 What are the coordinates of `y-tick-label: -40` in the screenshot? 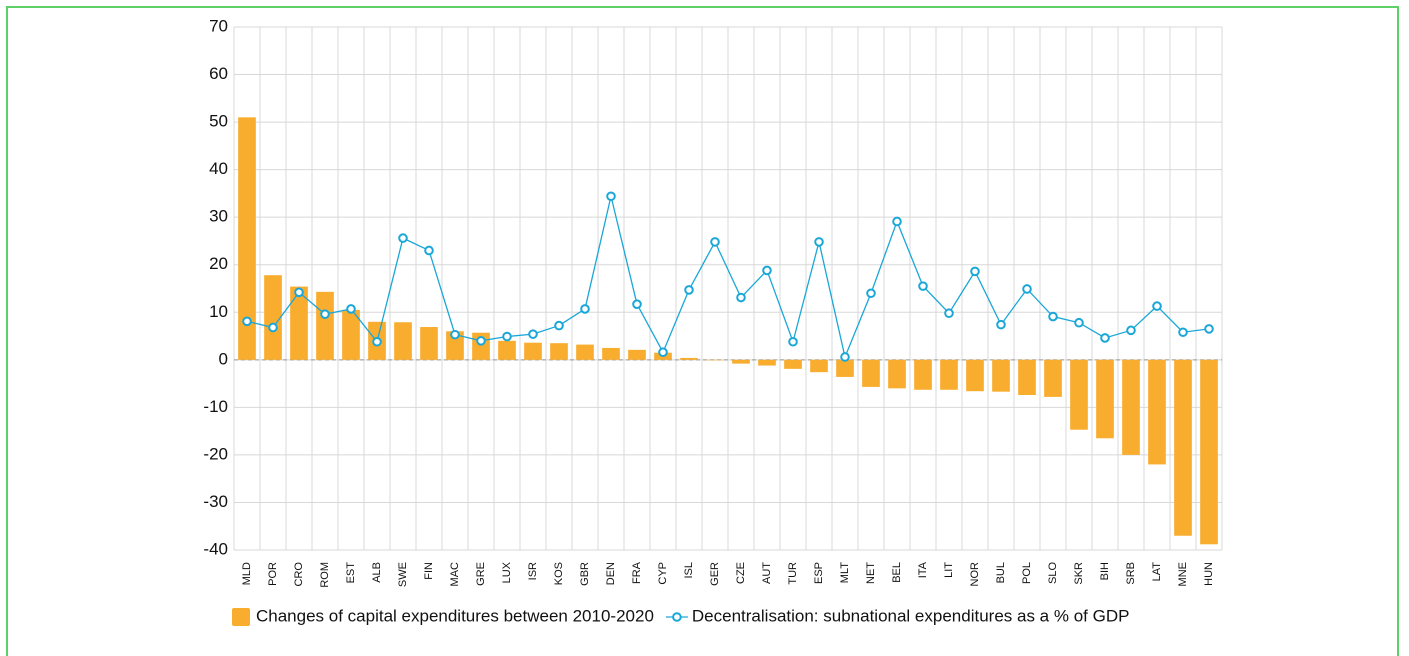 It's located at (215, 548).